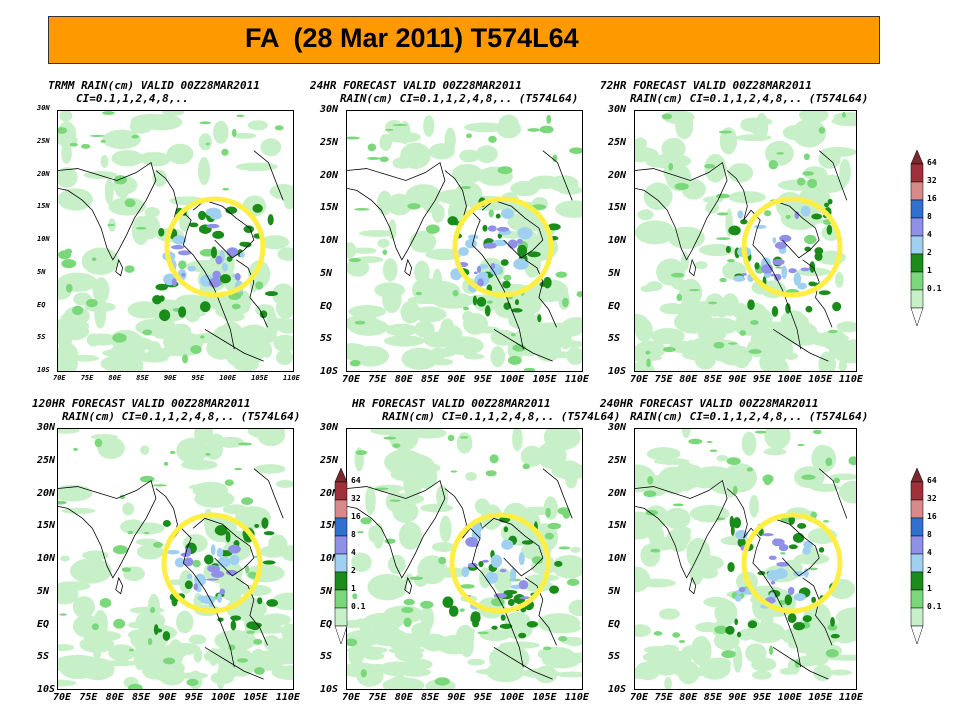  What do you see at coordinates (403, 697) in the screenshot?
I see `lon-tick-label: 80E` at bounding box center [403, 697].